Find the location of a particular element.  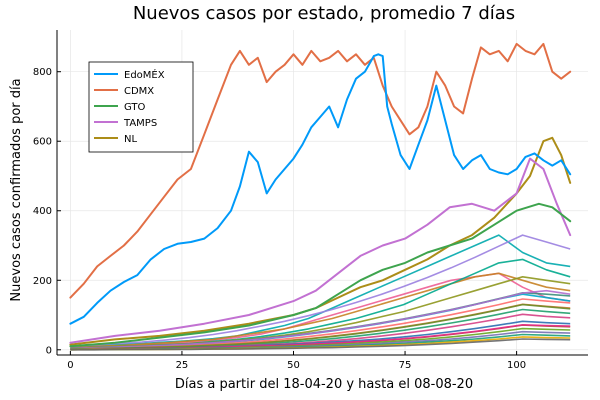

y-tick-label: 200 is located at coordinates (42, 281).